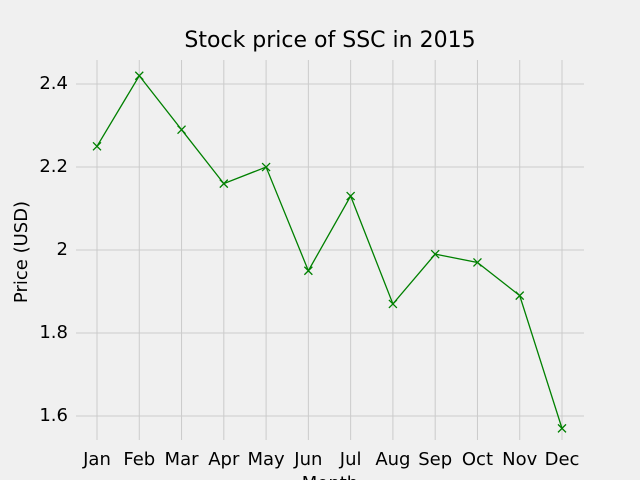  Describe the element at coordinates (435, 459) in the screenshot. I see `x-tick-label: Sep` at that location.